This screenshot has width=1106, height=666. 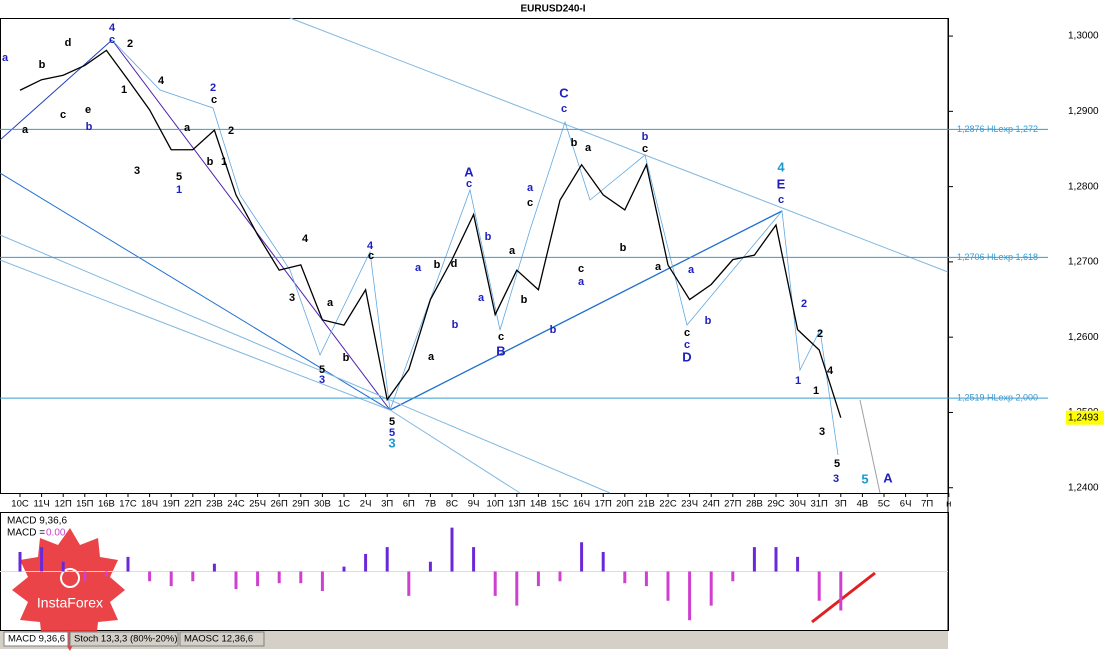 What do you see at coordinates (366, 504) in the screenshot?
I see `x-tick-label: 2Ч` at bounding box center [366, 504].